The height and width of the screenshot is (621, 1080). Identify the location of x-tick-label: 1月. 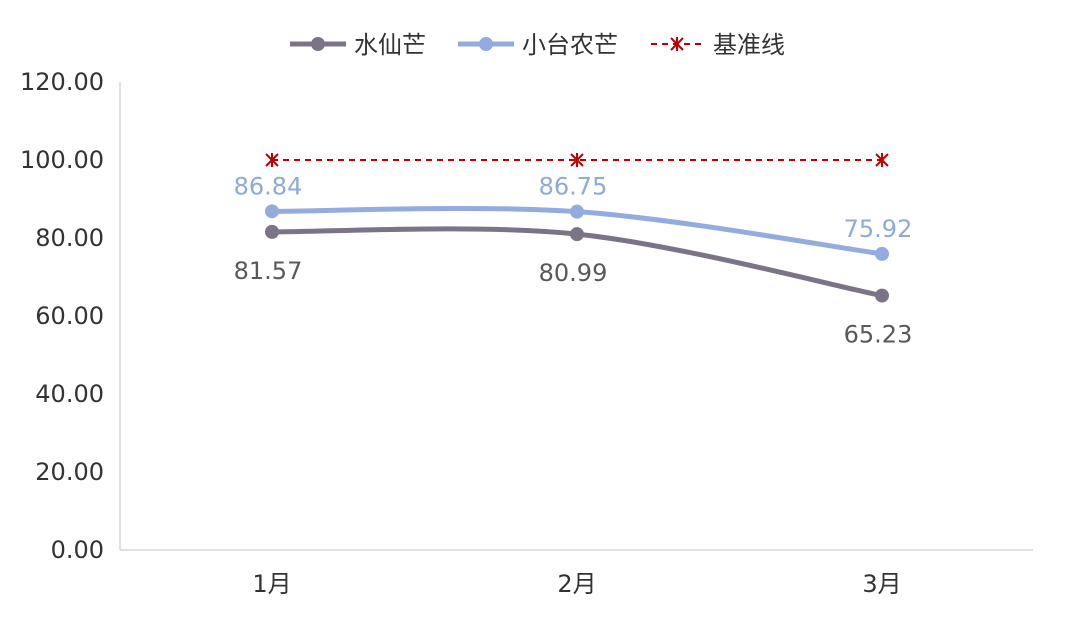
(271, 584).